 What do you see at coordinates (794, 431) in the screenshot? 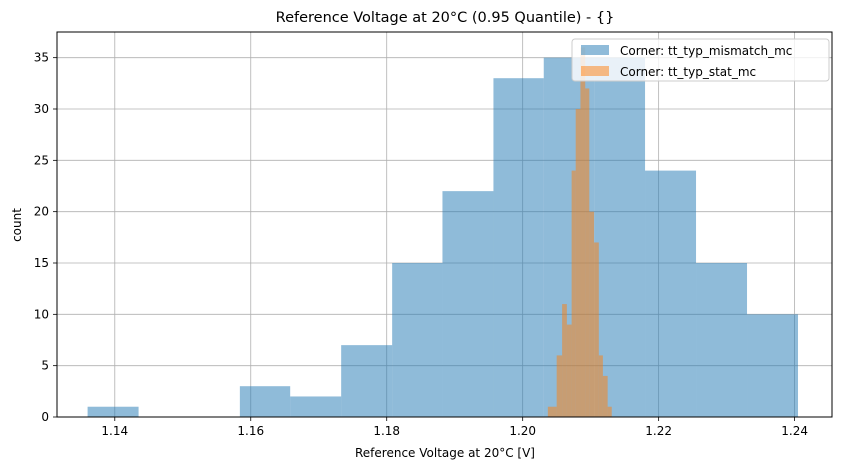
I see `x-tick-label: 1.24` at bounding box center [794, 431].